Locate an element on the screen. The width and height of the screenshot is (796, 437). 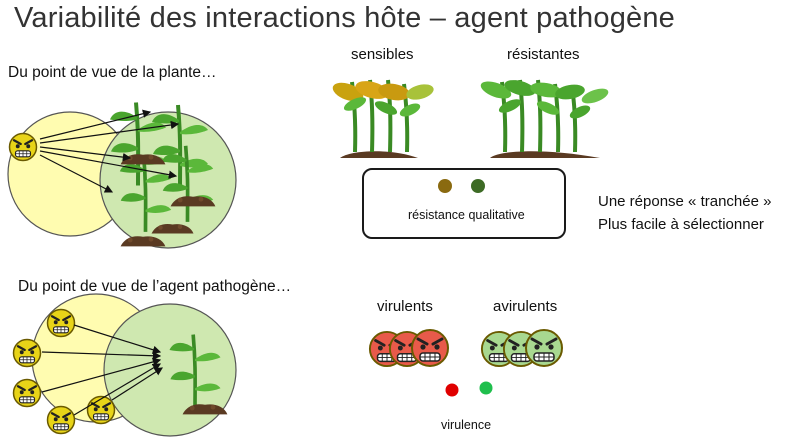
plant-viewpoint-diagram is located at coordinates (122, 176).